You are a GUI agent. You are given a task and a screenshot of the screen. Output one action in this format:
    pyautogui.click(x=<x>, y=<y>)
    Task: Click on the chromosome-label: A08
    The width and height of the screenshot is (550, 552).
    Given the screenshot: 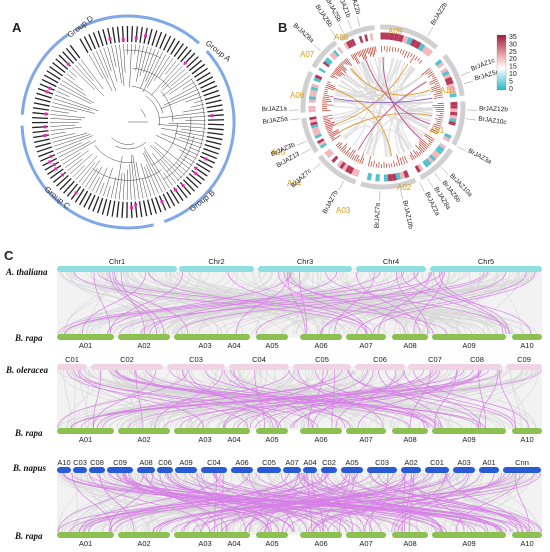 What is the action you would take?
    pyautogui.click(x=409, y=345)
    